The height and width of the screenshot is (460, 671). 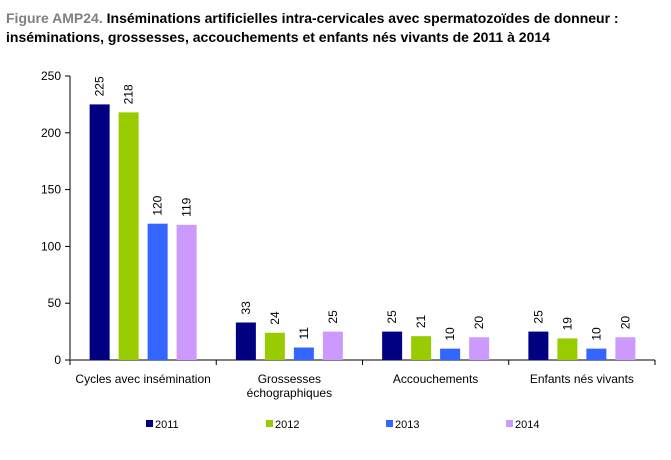 What do you see at coordinates (100, 86) in the screenshot?
I see `data-label: 225` at bounding box center [100, 86].